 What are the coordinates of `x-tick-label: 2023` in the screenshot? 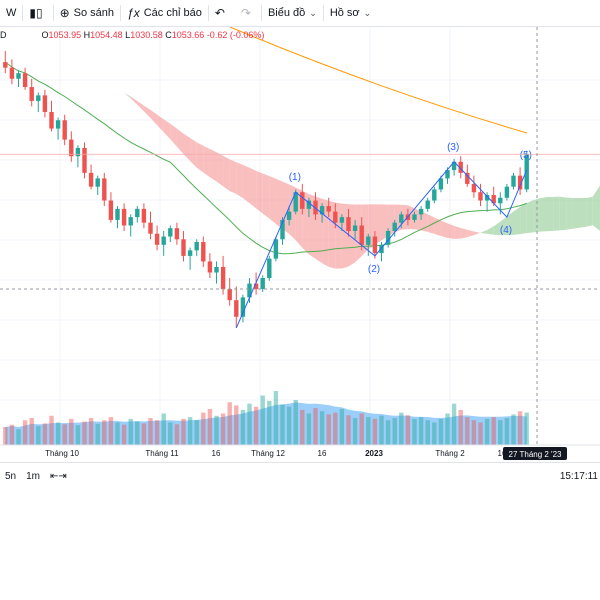 It's located at (374, 453).